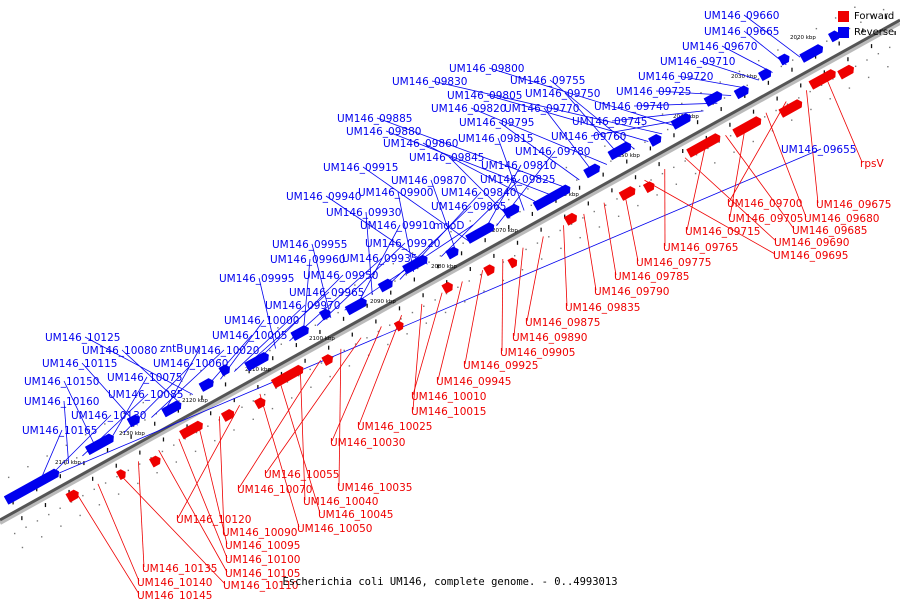  I want to click on reverse-gene-label: UM146_10080, so click(119, 351).